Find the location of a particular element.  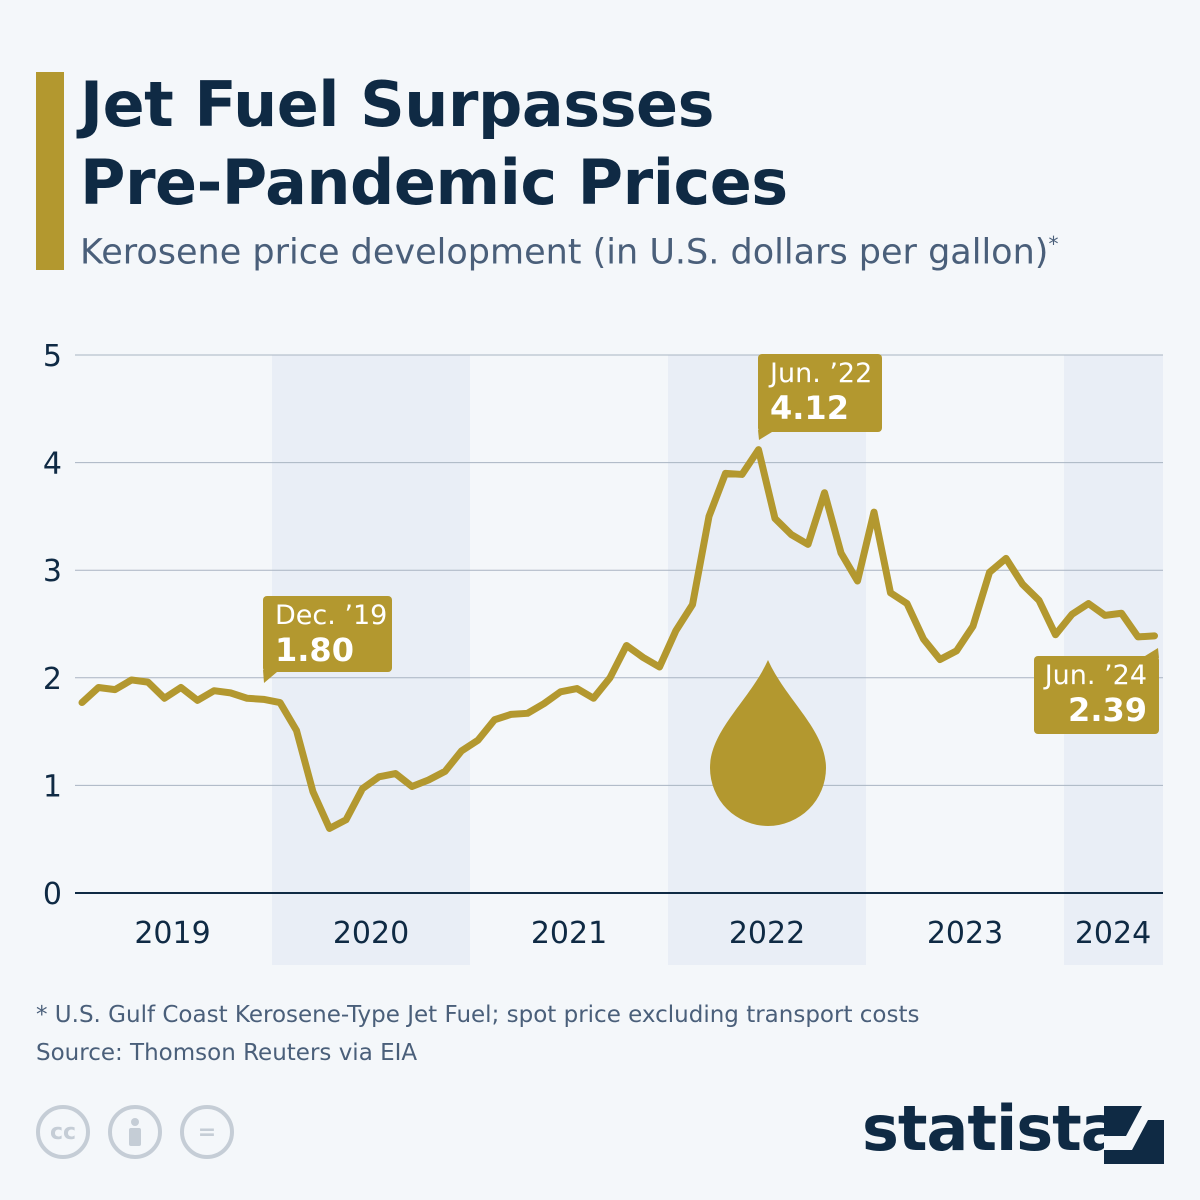

y-tick-label: 4 is located at coordinates (52, 464).